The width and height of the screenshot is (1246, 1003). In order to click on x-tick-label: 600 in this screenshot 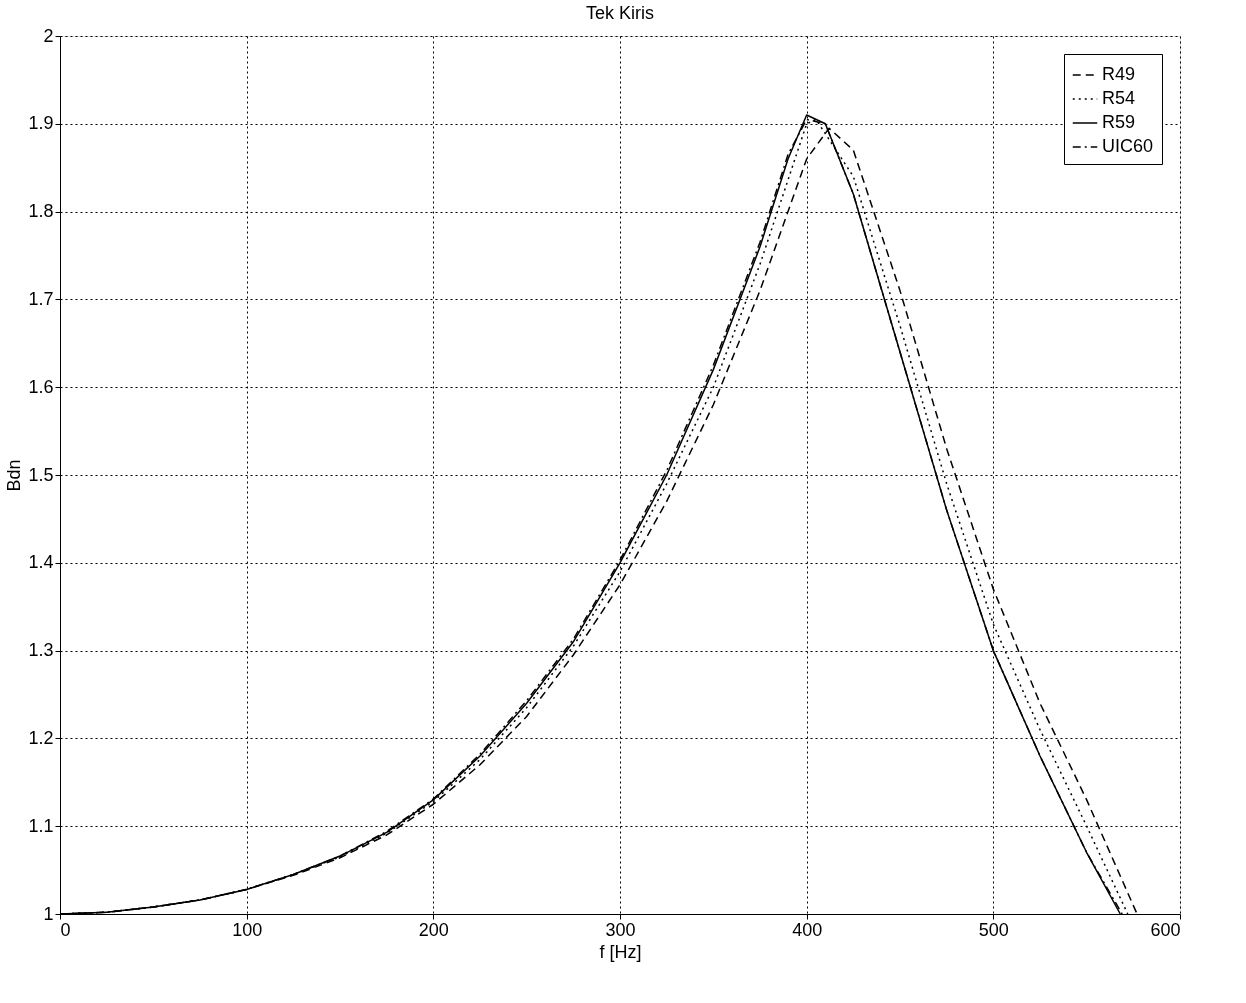, I will do `click(1165, 929)`.